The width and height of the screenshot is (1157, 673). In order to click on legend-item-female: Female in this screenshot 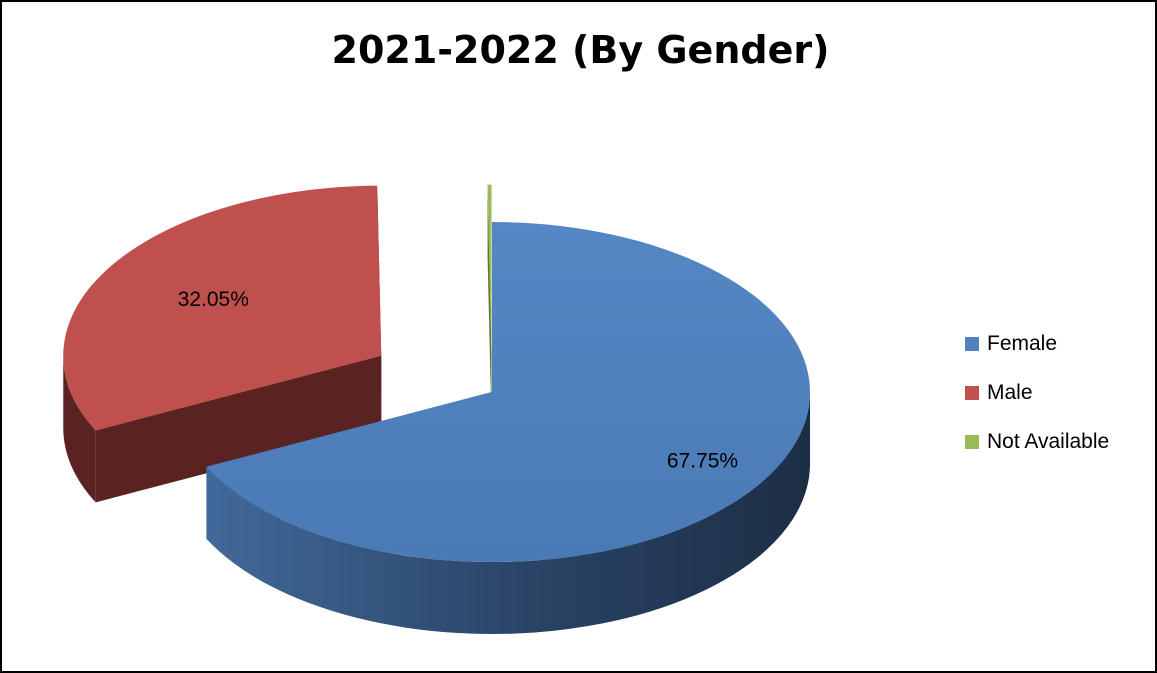, I will do `click(1037, 343)`.